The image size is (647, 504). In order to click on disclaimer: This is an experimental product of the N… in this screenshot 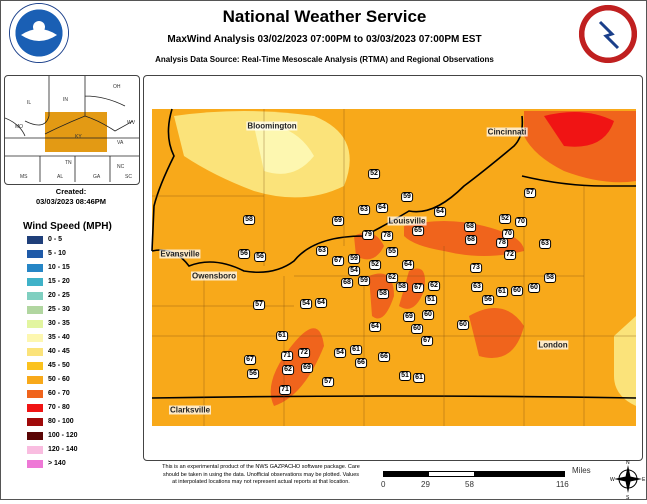, I will do `click(261, 474)`.